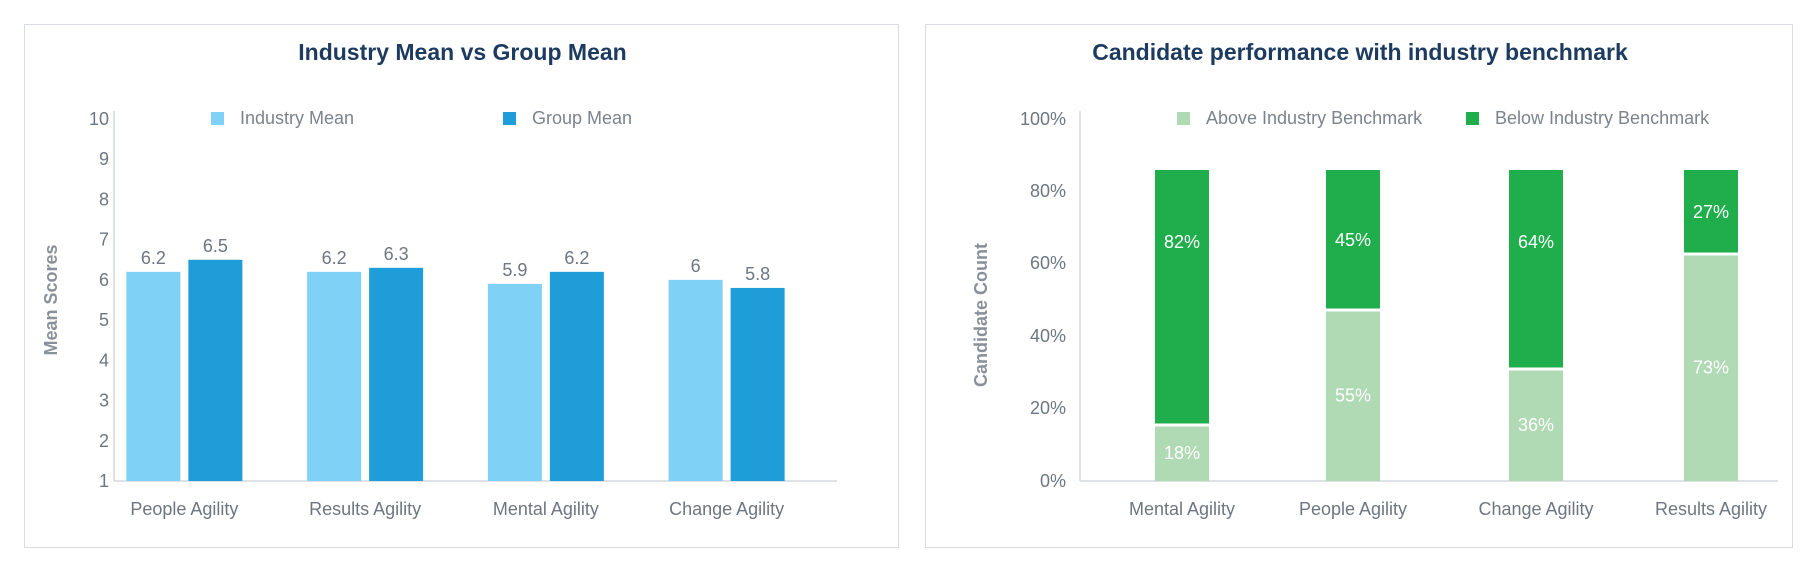 This screenshot has width=1816, height=575. I want to click on y-tick-label: 60%, so click(1048, 263).